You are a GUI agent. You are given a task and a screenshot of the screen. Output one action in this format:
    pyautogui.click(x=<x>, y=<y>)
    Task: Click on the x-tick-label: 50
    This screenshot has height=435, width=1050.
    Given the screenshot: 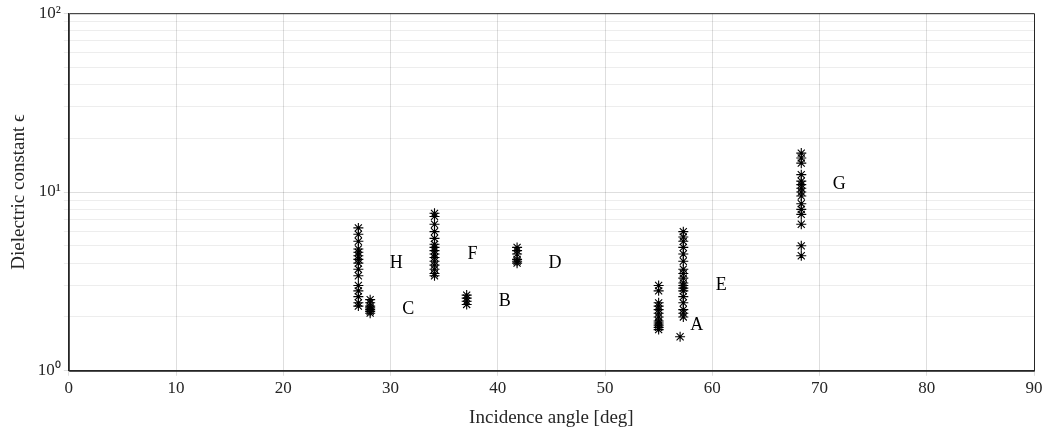 What is the action you would take?
    pyautogui.click(x=605, y=388)
    